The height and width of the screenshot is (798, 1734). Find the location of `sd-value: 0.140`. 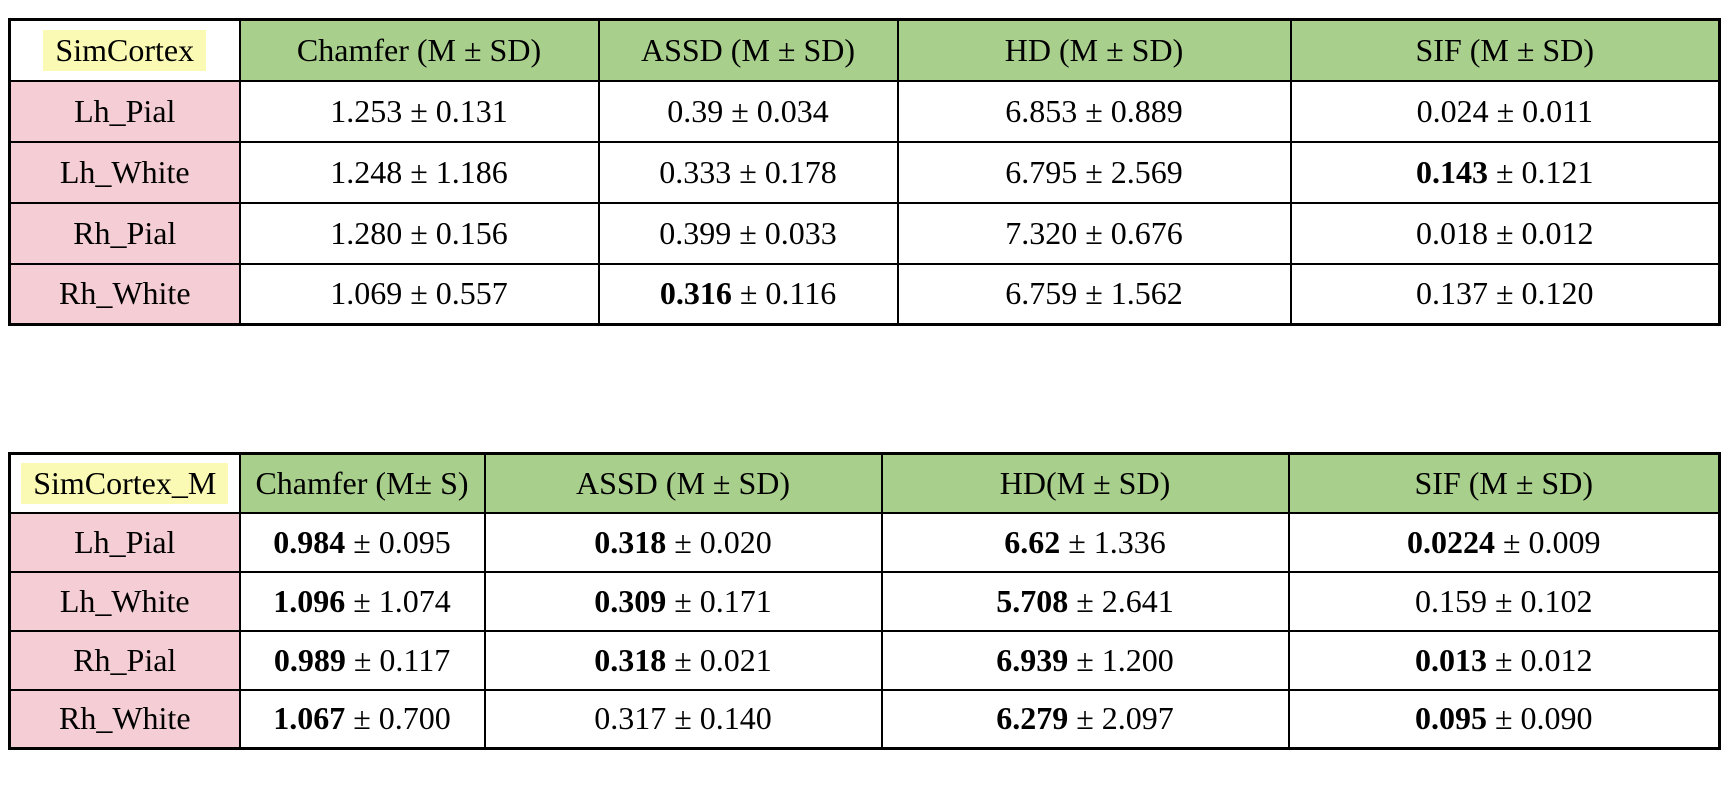

sd-value: 0.140 is located at coordinates (735, 718).